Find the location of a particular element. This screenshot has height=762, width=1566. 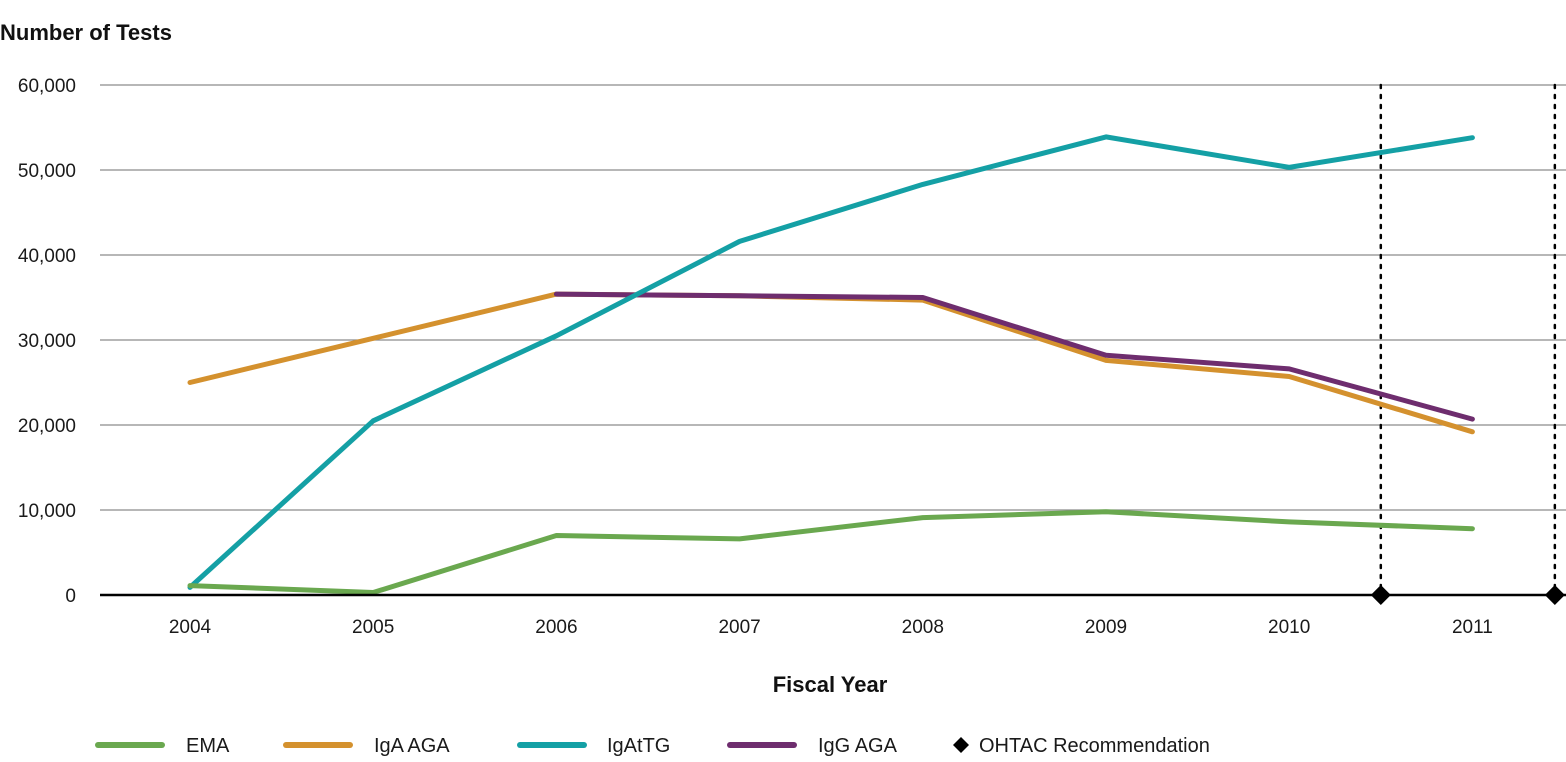

legend-item-igattg: IgAtTG is located at coordinates (593, 746).